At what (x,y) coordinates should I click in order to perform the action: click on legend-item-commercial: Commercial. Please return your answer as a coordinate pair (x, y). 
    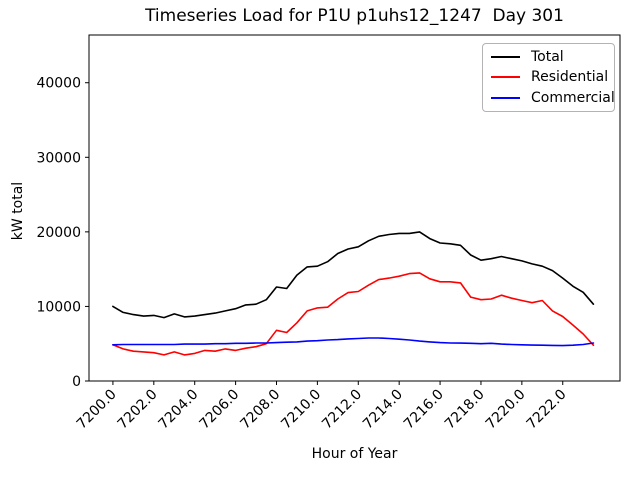
    Looking at the image, I should click on (553, 98).